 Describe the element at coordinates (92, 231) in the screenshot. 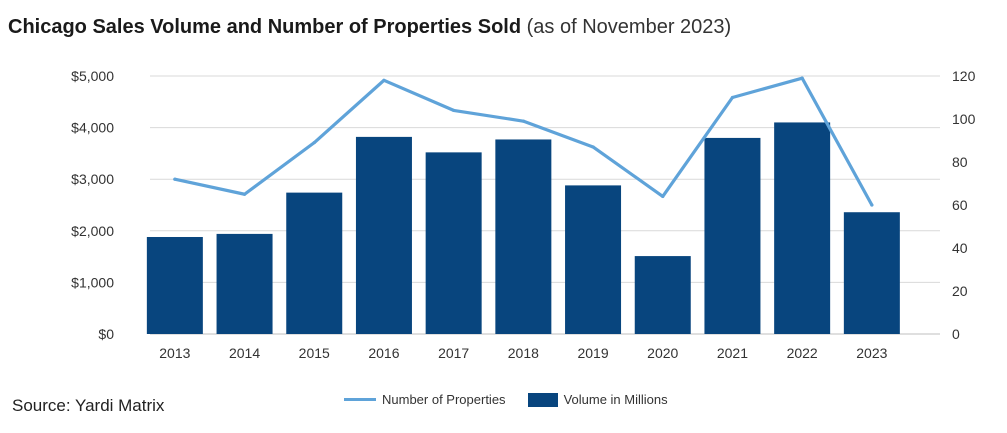

I see `left-tick-label: $2,000` at that location.